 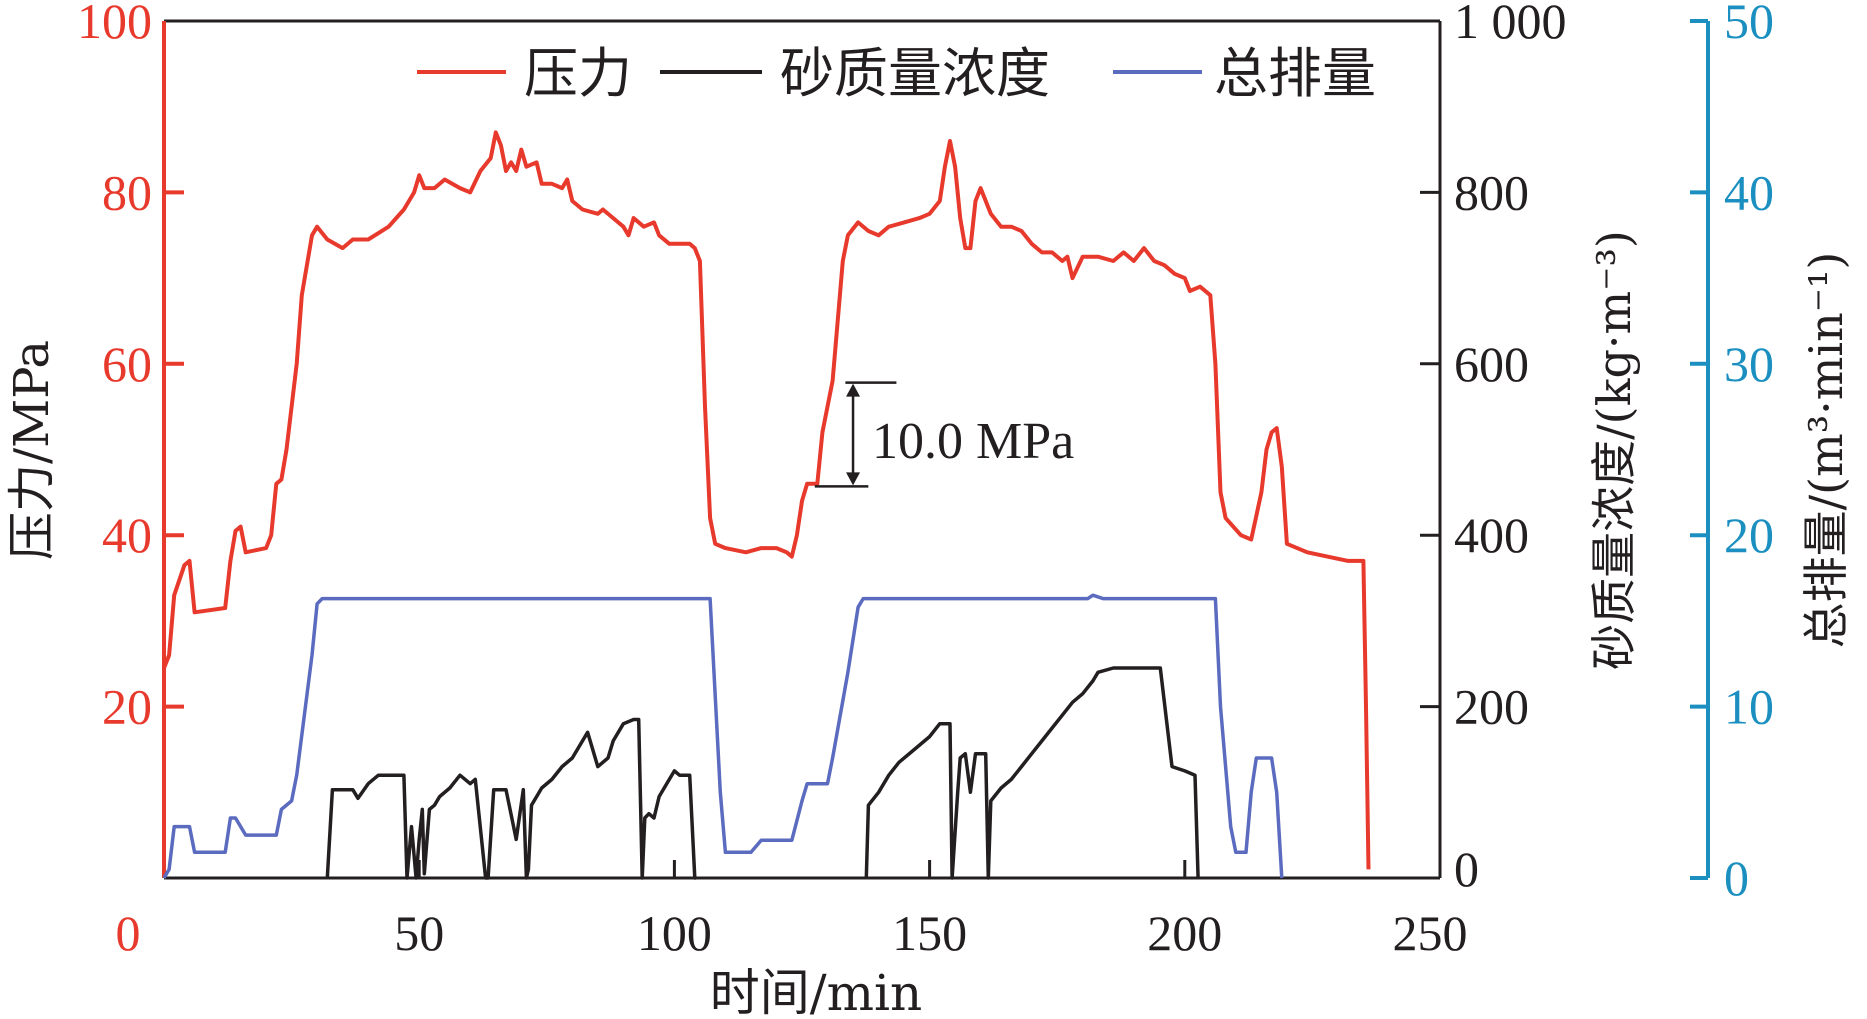 What do you see at coordinates (128, 933) in the screenshot?
I see `x-tick-label: 0` at bounding box center [128, 933].